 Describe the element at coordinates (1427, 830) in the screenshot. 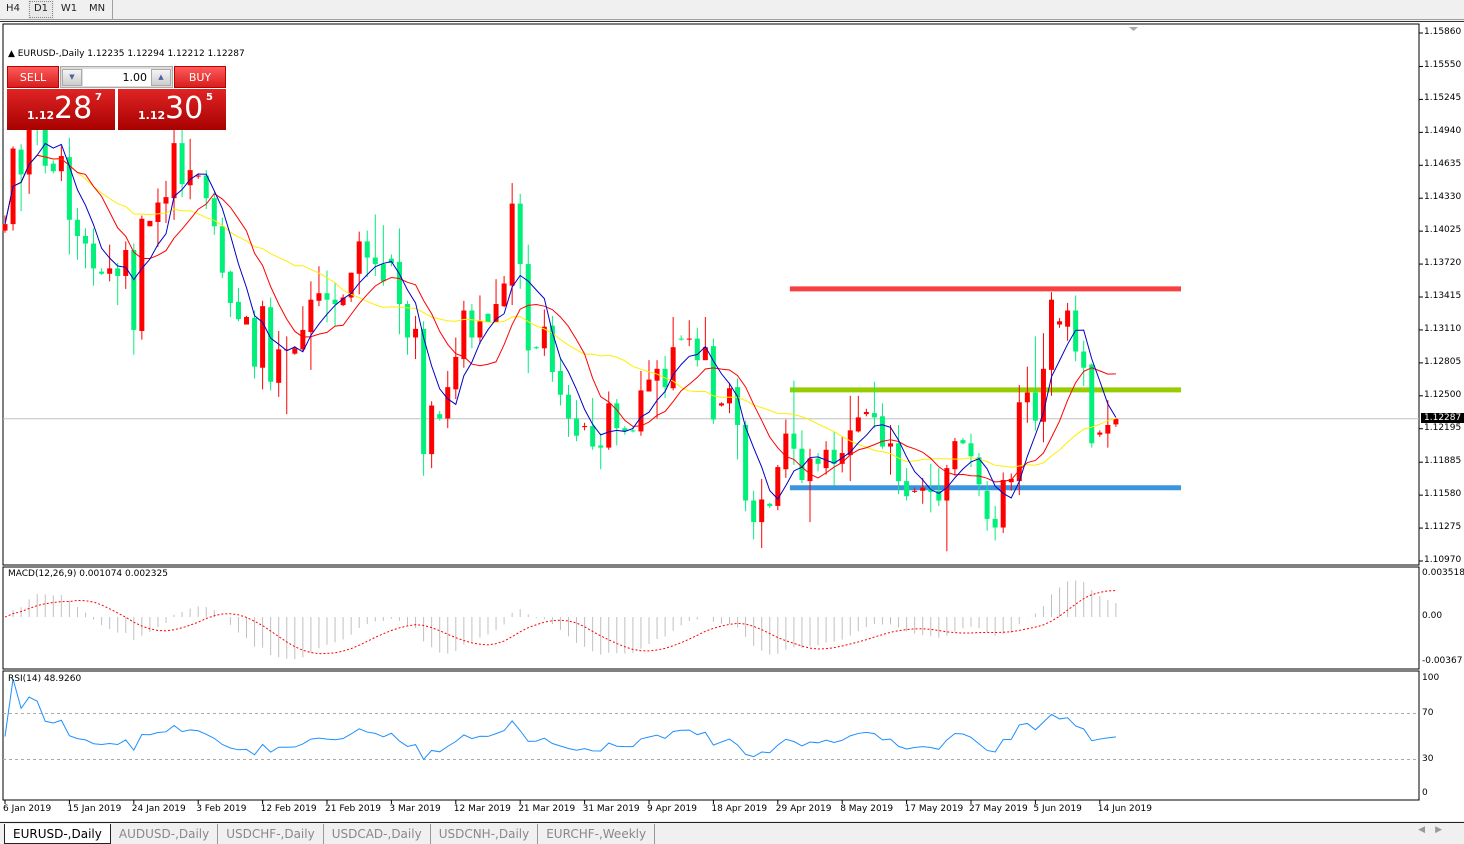

I see `scroll-left-icon: ◀` at that location.